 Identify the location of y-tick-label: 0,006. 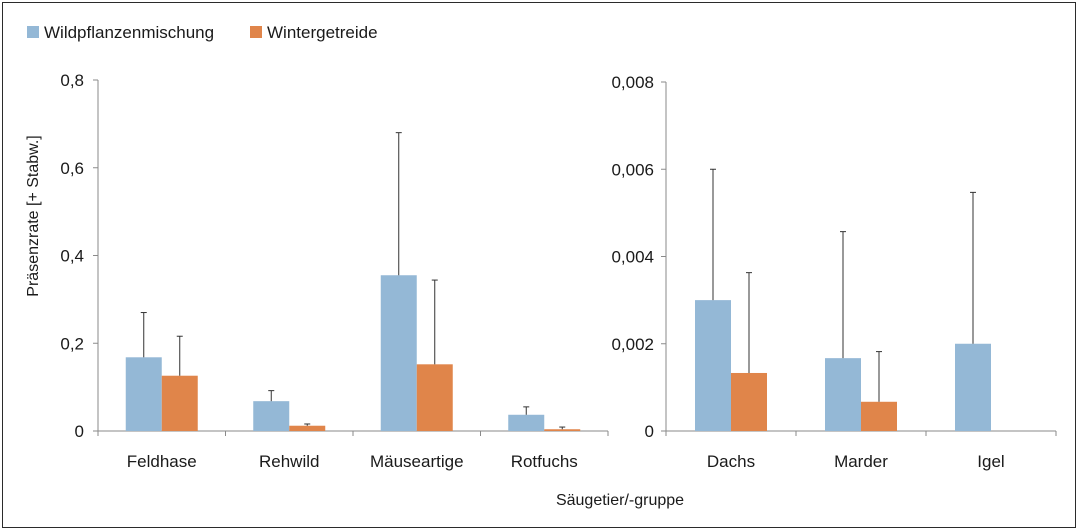
(632, 169).